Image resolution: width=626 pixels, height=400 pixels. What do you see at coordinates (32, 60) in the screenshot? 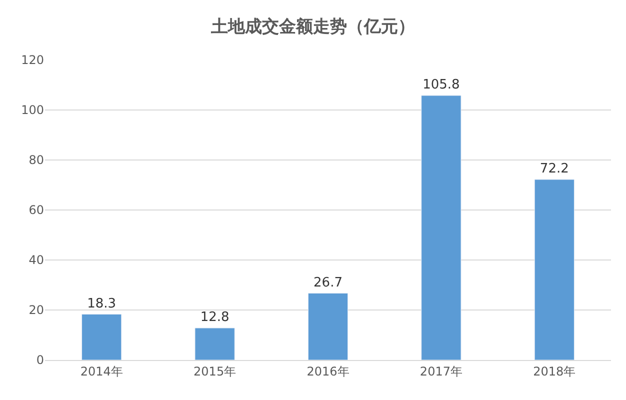
I see `y-tick-label: 120` at bounding box center [32, 60].